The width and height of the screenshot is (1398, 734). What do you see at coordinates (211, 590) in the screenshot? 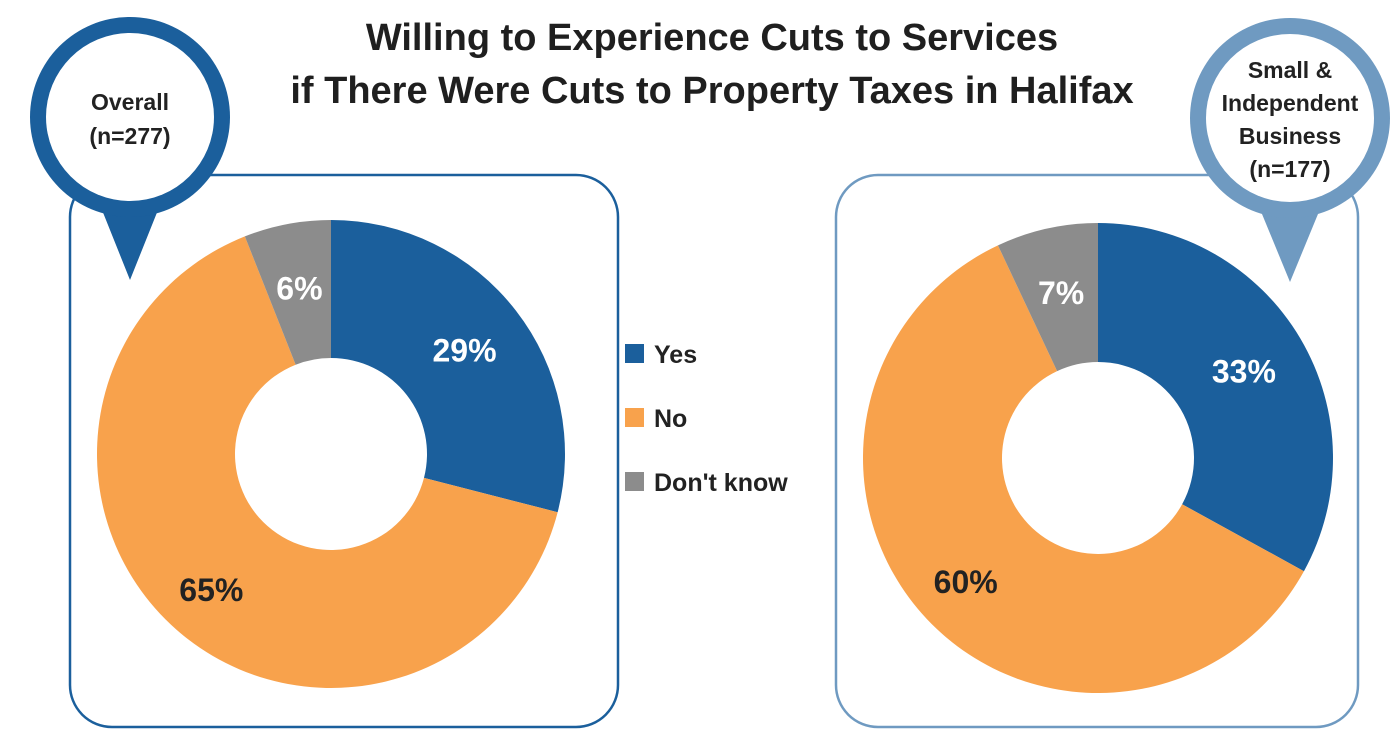
I see `overall-label-no: 65%` at bounding box center [211, 590].